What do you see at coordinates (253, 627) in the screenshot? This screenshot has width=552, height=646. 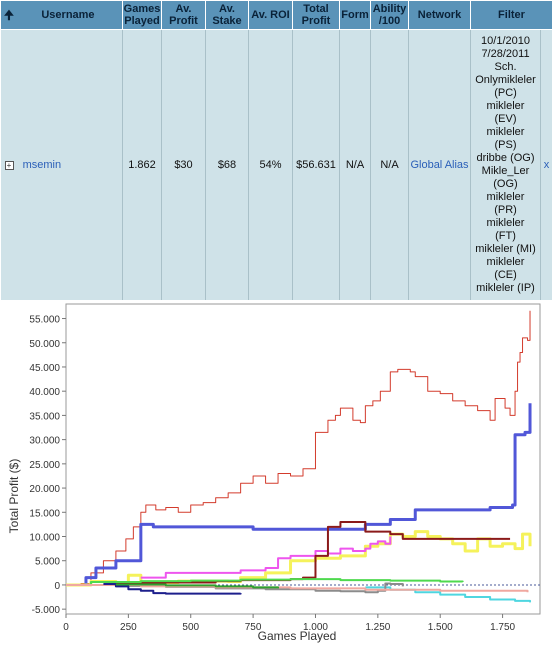 I see `x-tick-label: 750` at bounding box center [253, 627].